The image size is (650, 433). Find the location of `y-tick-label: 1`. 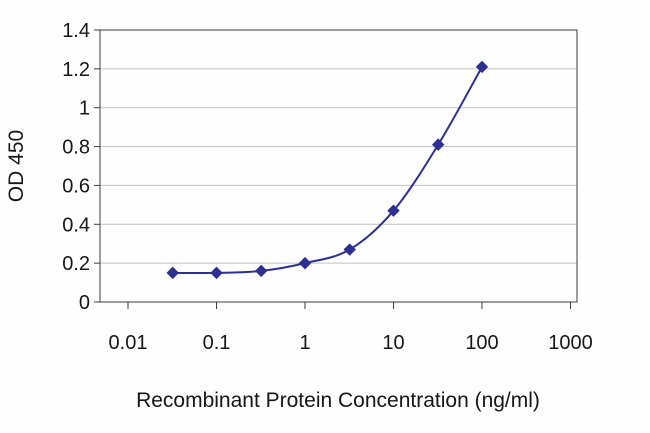

y-tick-label: 1 is located at coordinates (84, 109).